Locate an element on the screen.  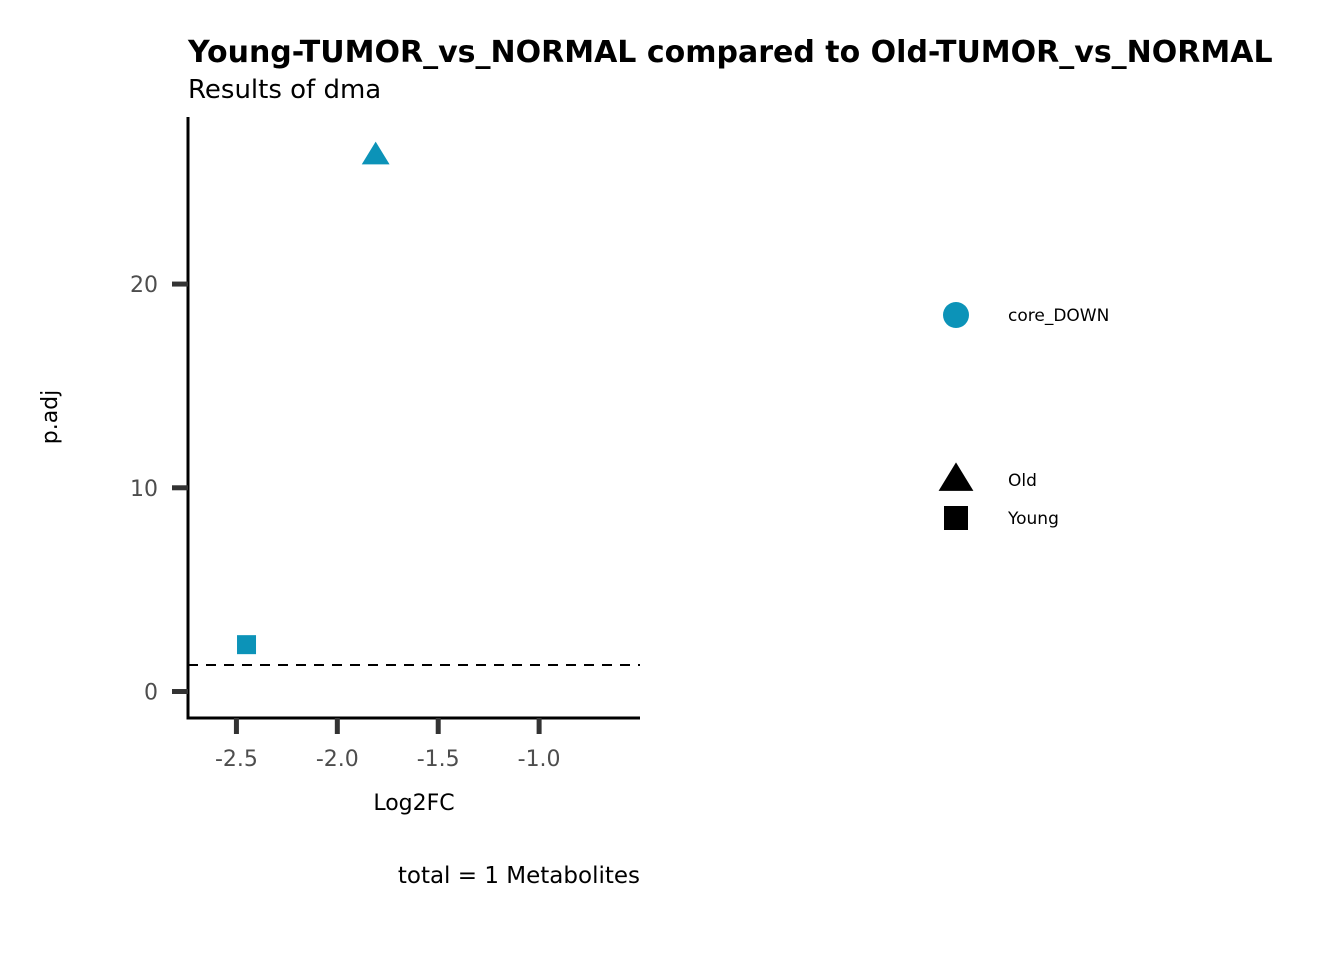
y-tick-label: 0 is located at coordinates (151, 693).